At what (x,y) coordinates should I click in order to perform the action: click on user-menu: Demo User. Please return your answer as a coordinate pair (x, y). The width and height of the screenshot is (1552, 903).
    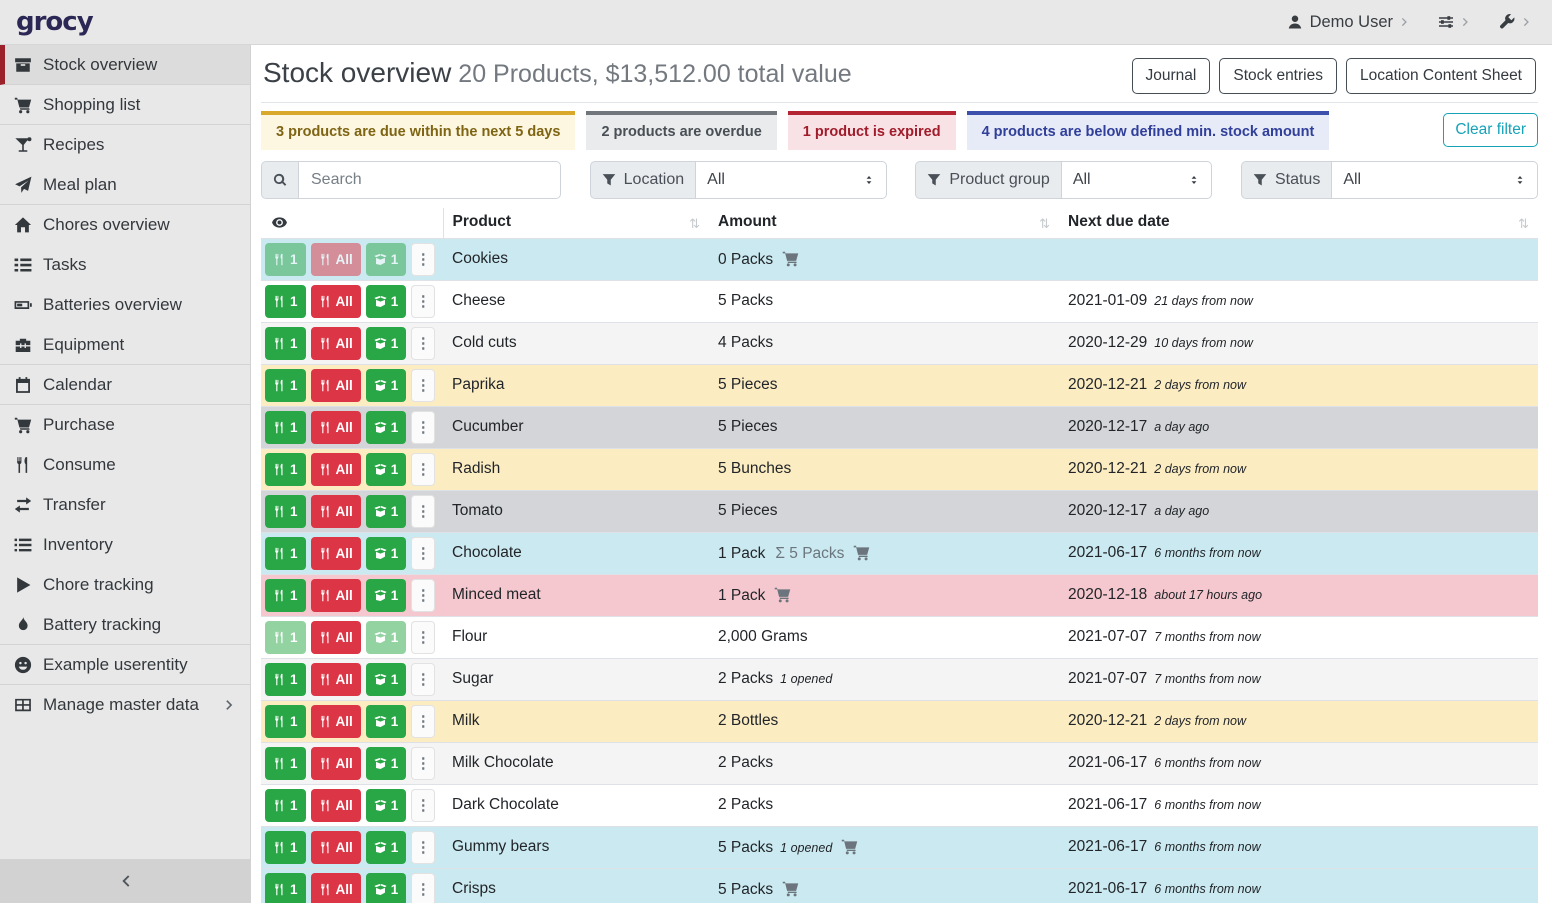
    Looking at the image, I should click on (1348, 22).